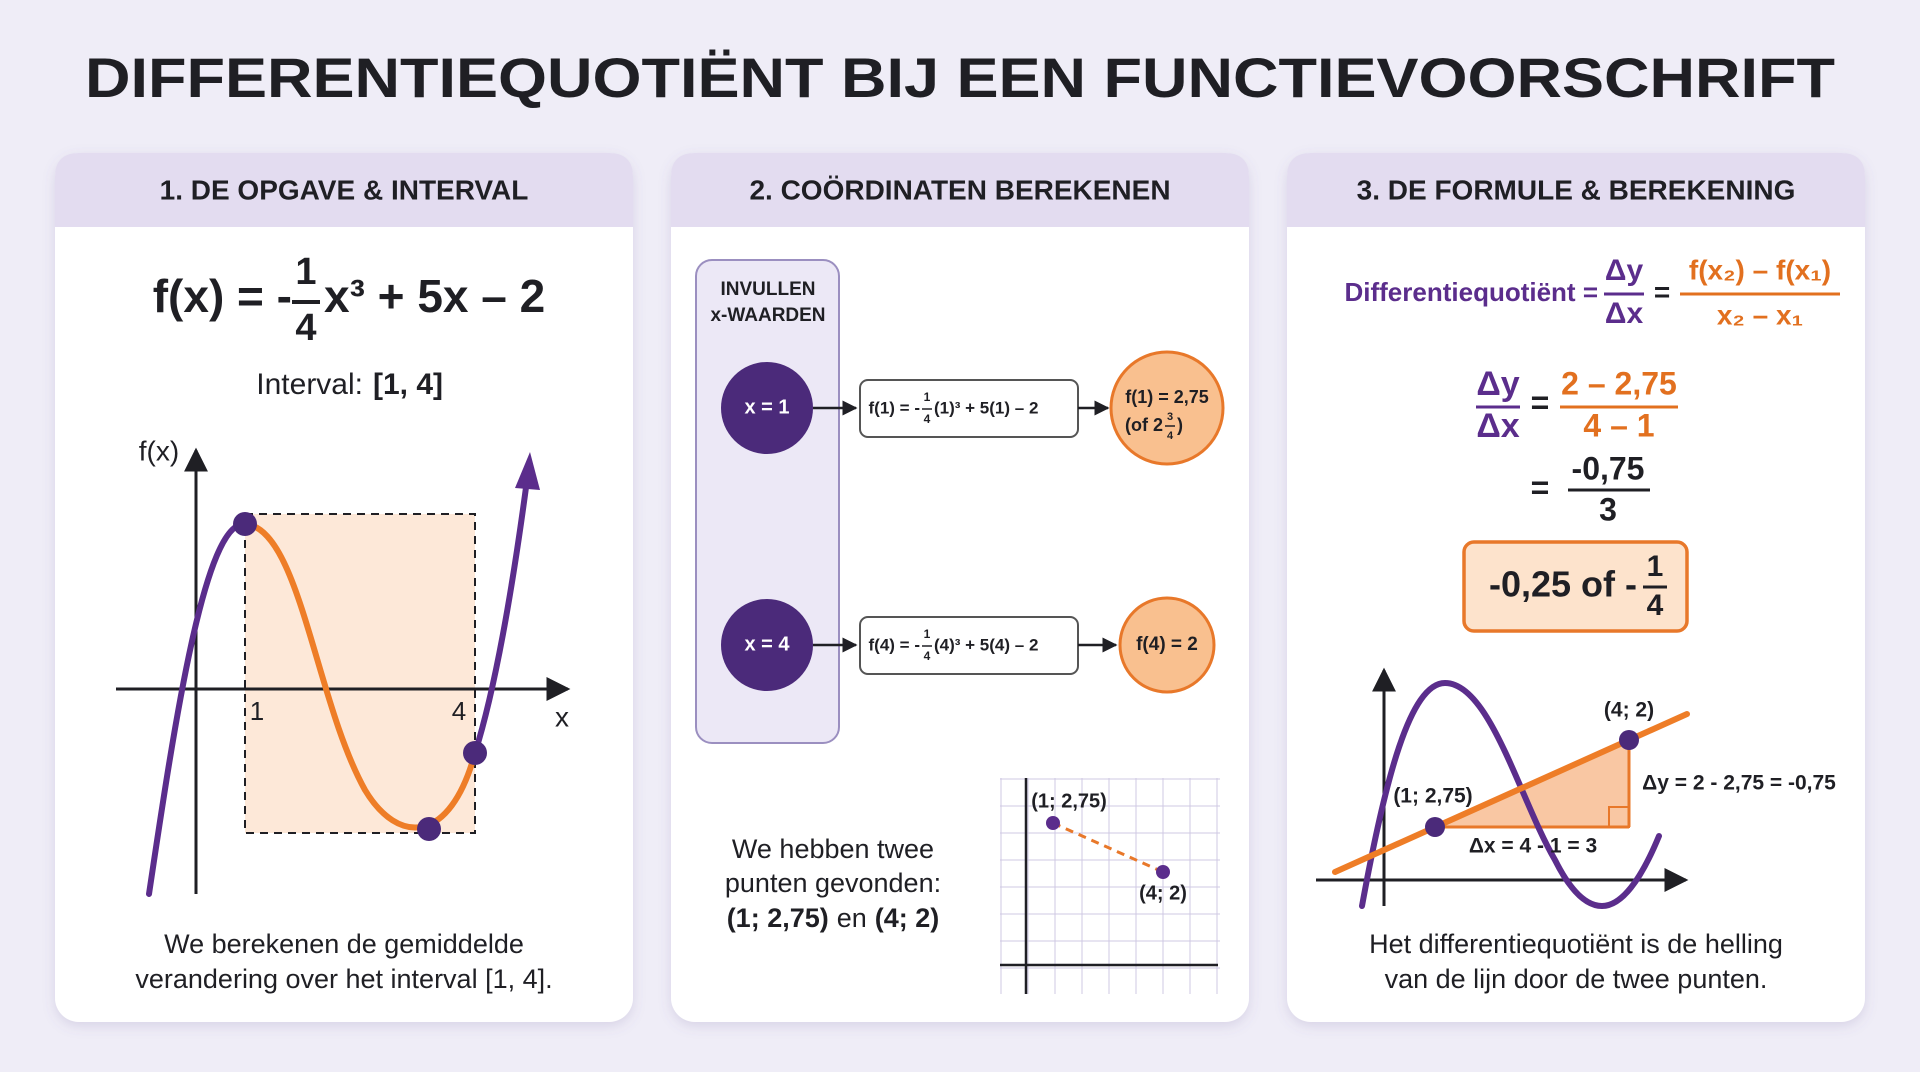 The image size is (1920, 1072). What do you see at coordinates (257, 711) in the screenshot?
I see `x-tick-label: 1` at bounding box center [257, 711].